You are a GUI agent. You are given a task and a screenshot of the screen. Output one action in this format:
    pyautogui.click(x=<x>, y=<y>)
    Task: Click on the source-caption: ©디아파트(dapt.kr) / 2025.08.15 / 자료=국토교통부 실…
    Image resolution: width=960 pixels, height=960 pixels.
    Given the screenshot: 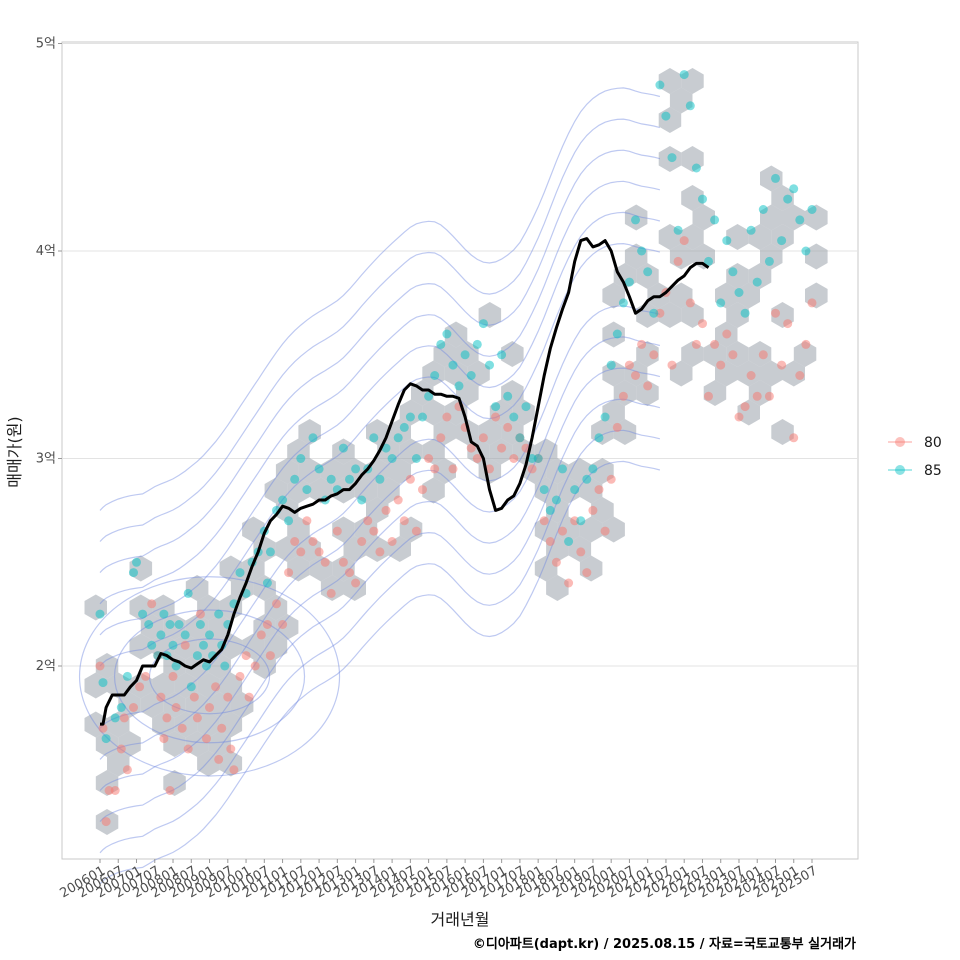 What is the action you would take?
    pyautogui.click(x=664, y=944)
    